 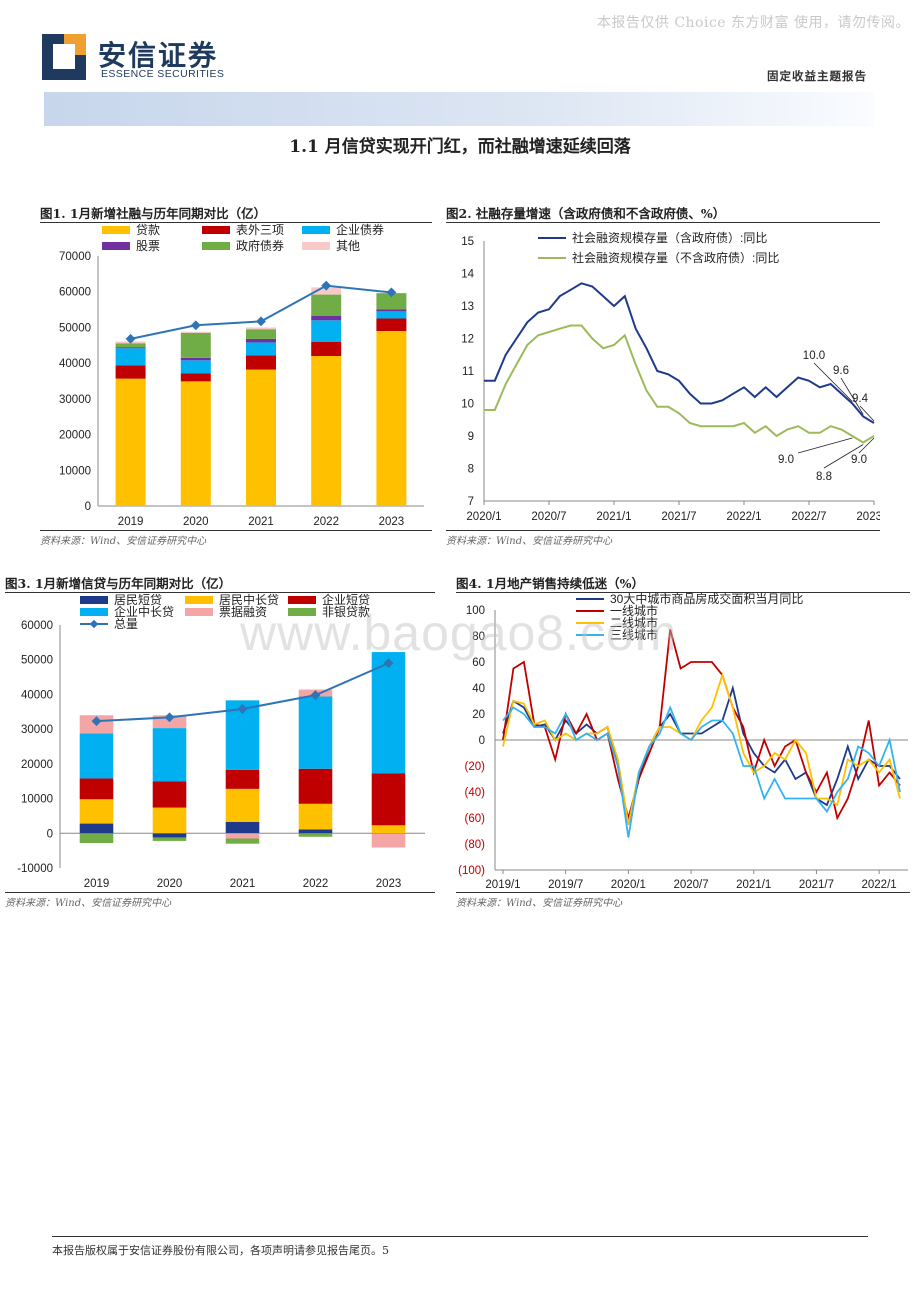 What do you see at coordinates (471, 437) in the screenshot?
I see `fig2-ytick-label: 9` at bounding box center [471, 437].